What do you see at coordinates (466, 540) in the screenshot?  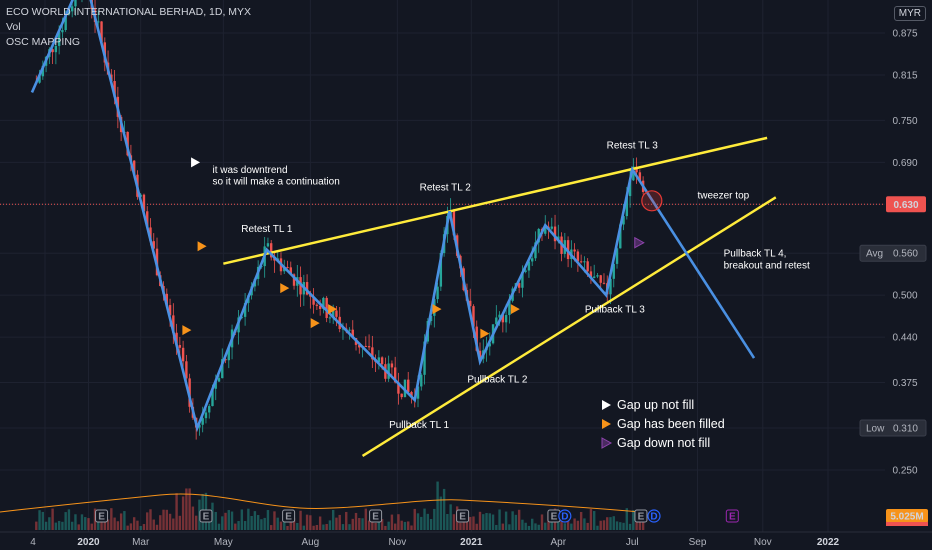 I see `x-axis: 4 2020 Mar May Aug Nov 2021 Apr Jul Sep Nov 2022` at bounding box center [466, 540].